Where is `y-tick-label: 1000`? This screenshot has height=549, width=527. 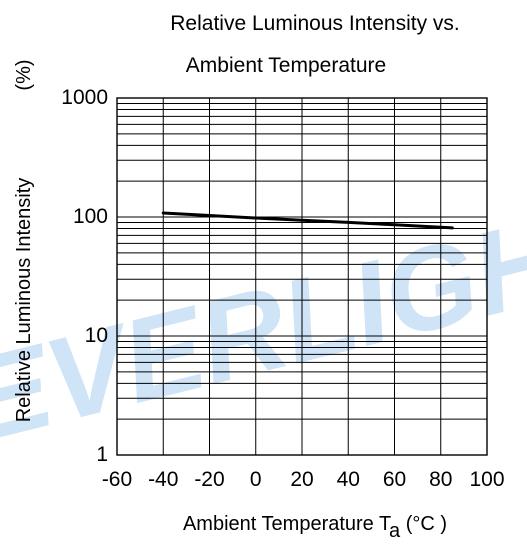
y-tick-label: 1000 is located at coordinates (84, 97).